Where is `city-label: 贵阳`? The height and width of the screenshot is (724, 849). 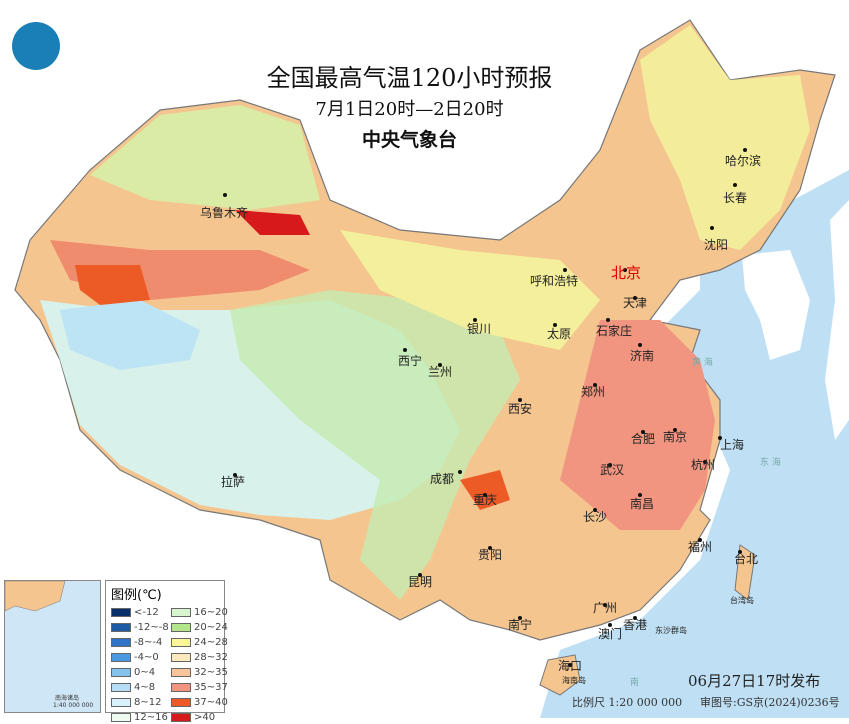
city-label: 贵阳 is located at coordinates (490, 555).